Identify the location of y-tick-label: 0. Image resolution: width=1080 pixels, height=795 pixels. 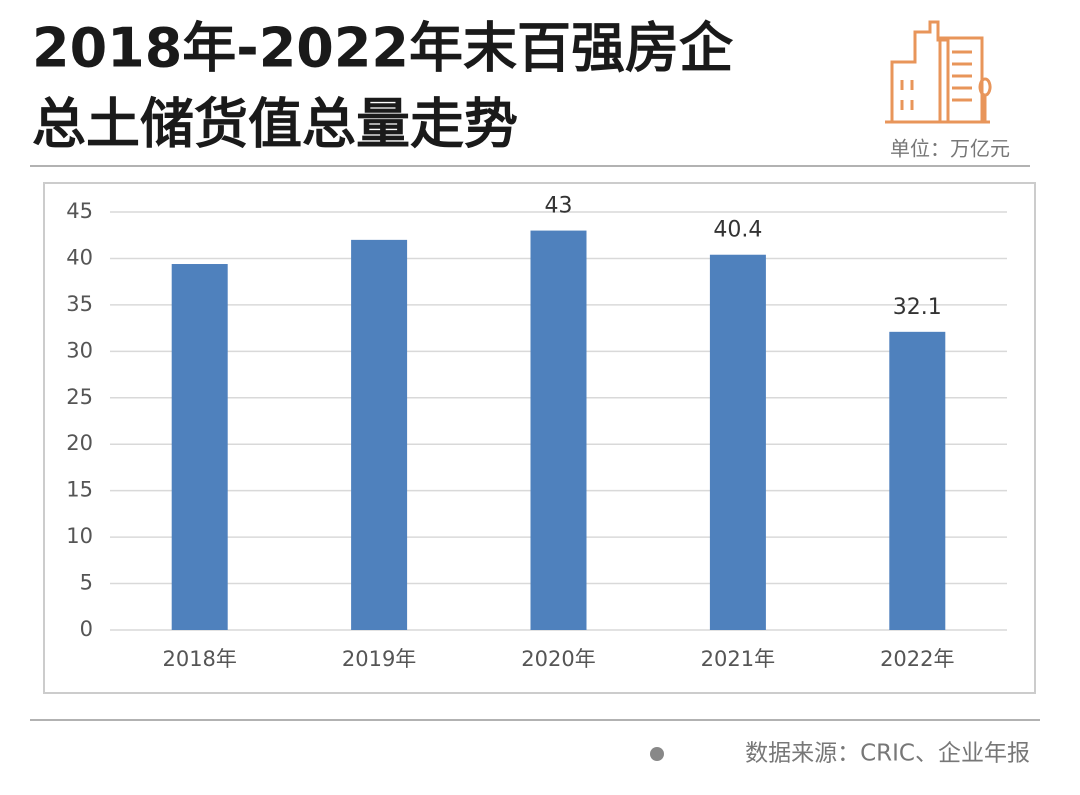
(86, 629).